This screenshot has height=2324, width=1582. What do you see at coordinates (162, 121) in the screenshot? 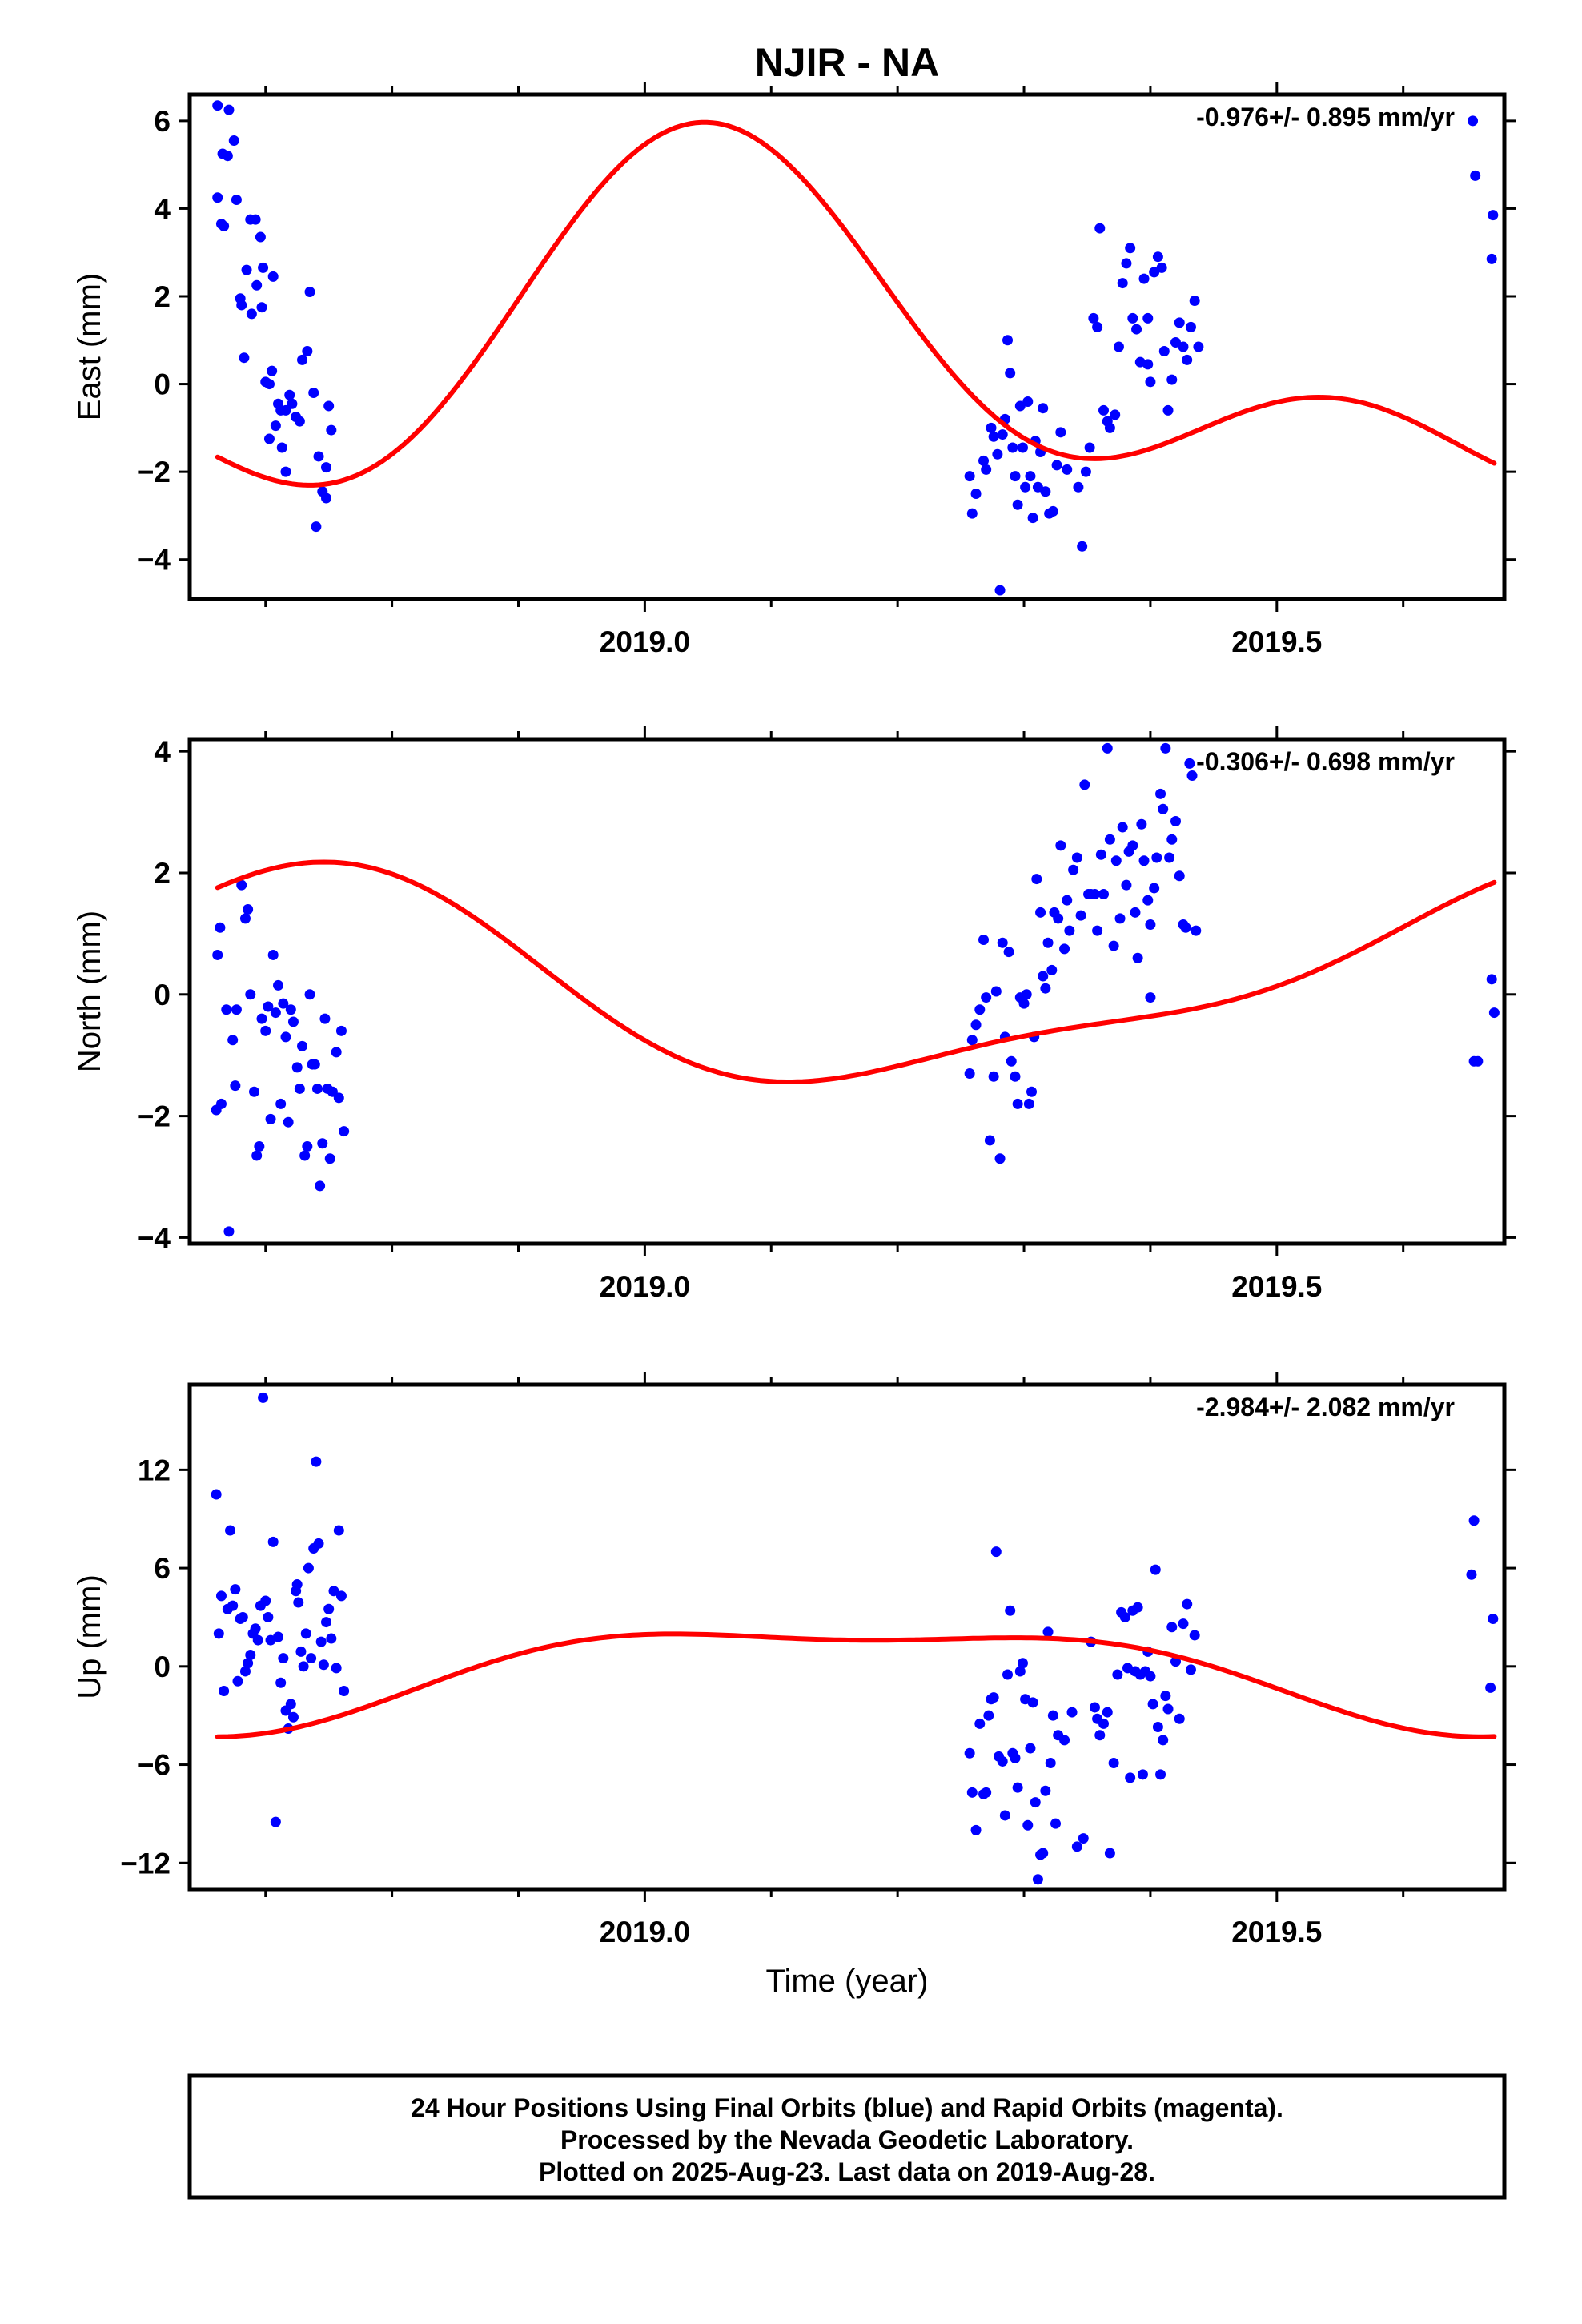
I see `east-ytick-label: 6` at bounding box center [162, 121].